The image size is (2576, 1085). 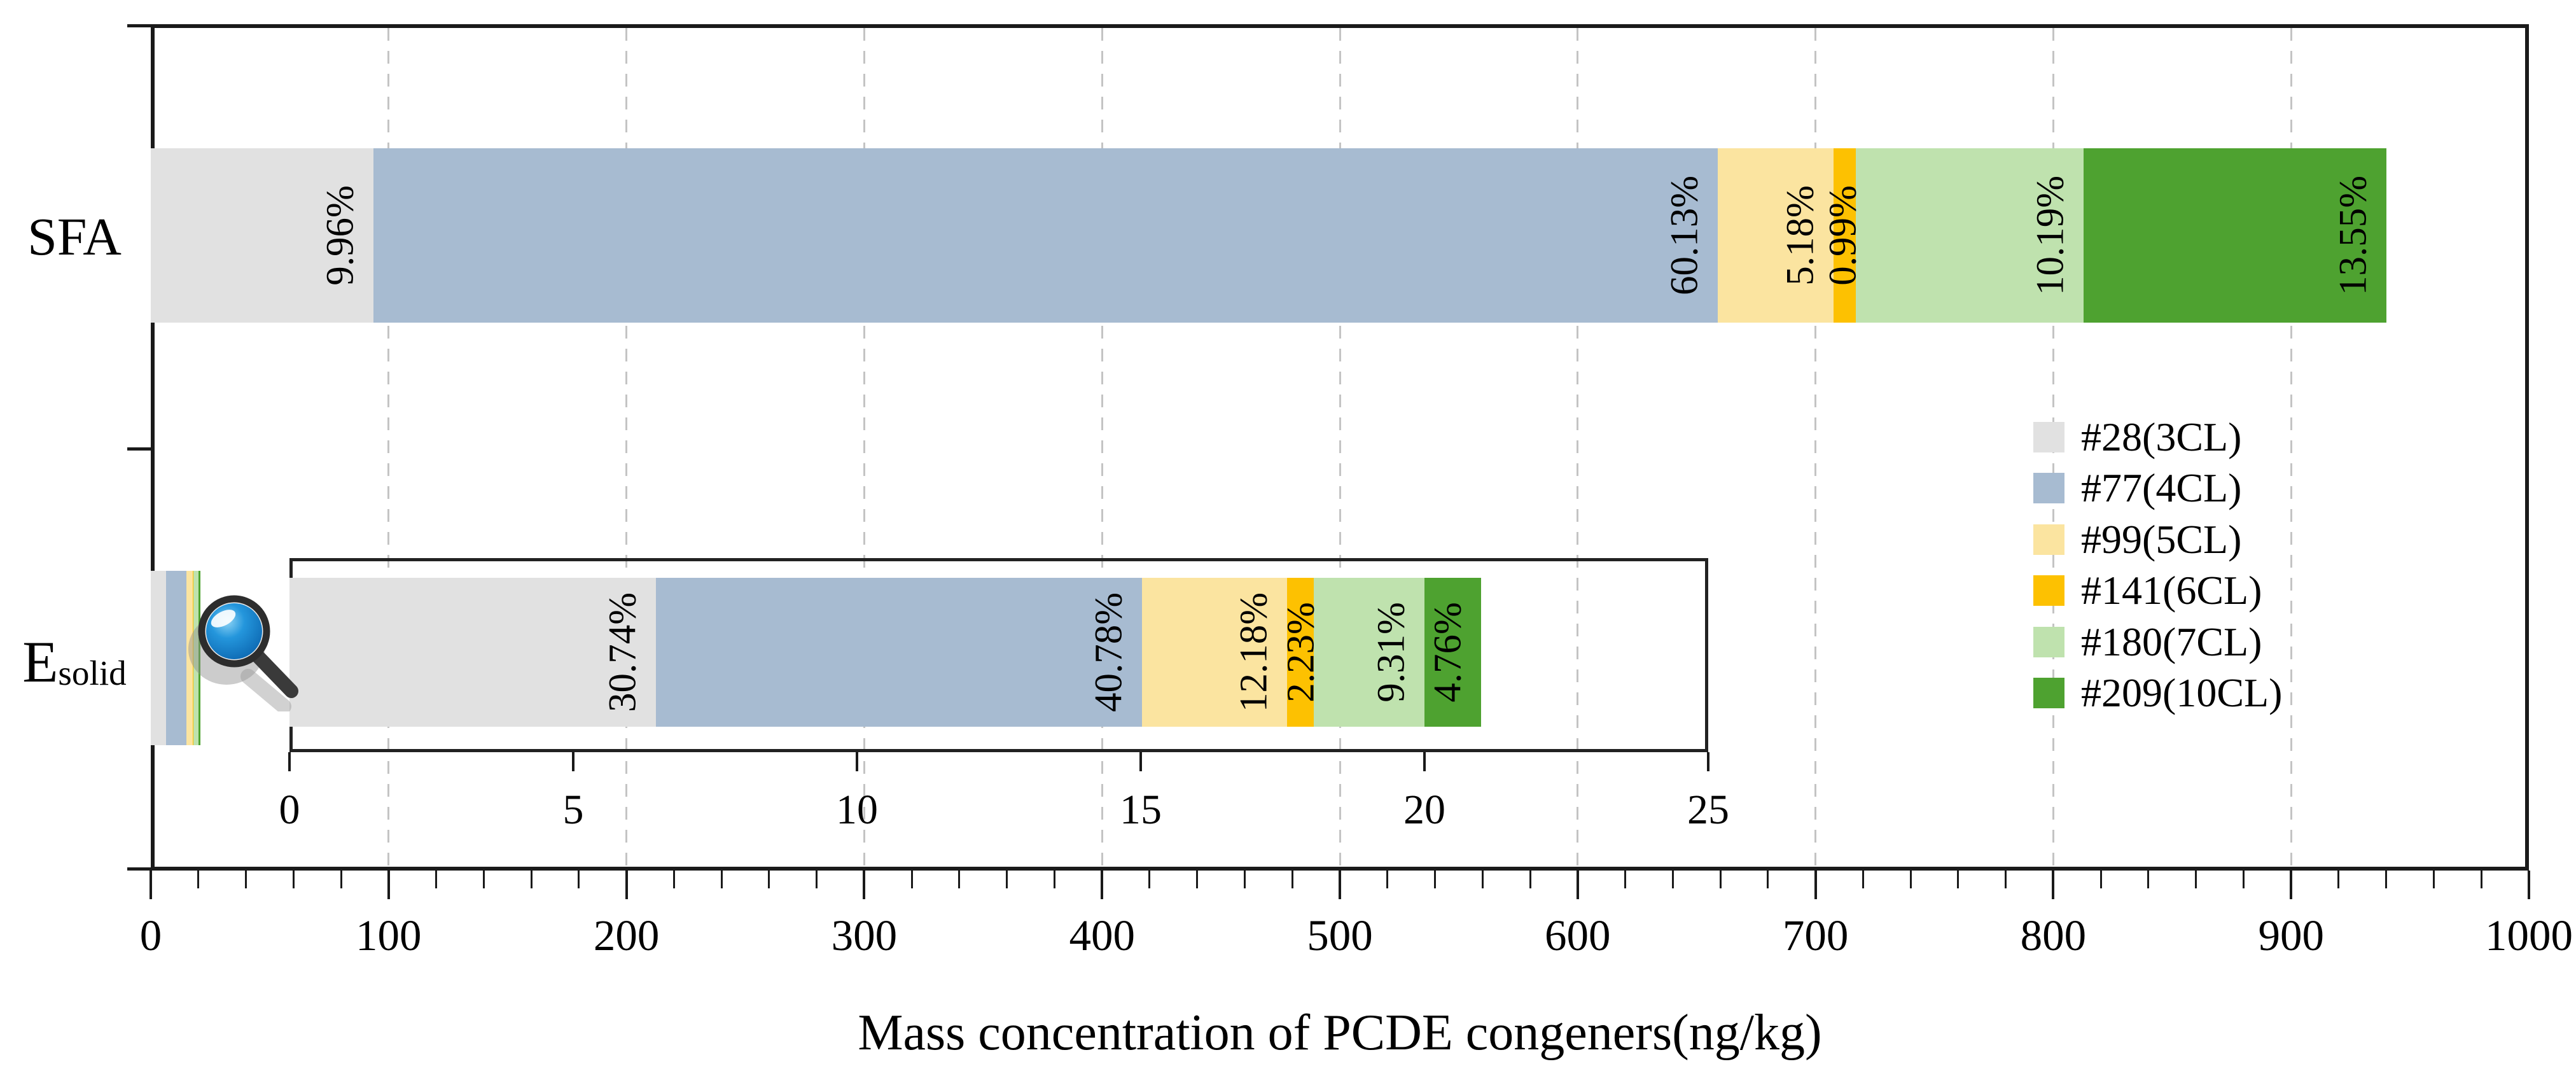 What do you see at coordinates (1109, 652) in the screenshot?
I see `inset-pct-label-#77(4CL): 40.78%` at bounding box center [1109, 652].